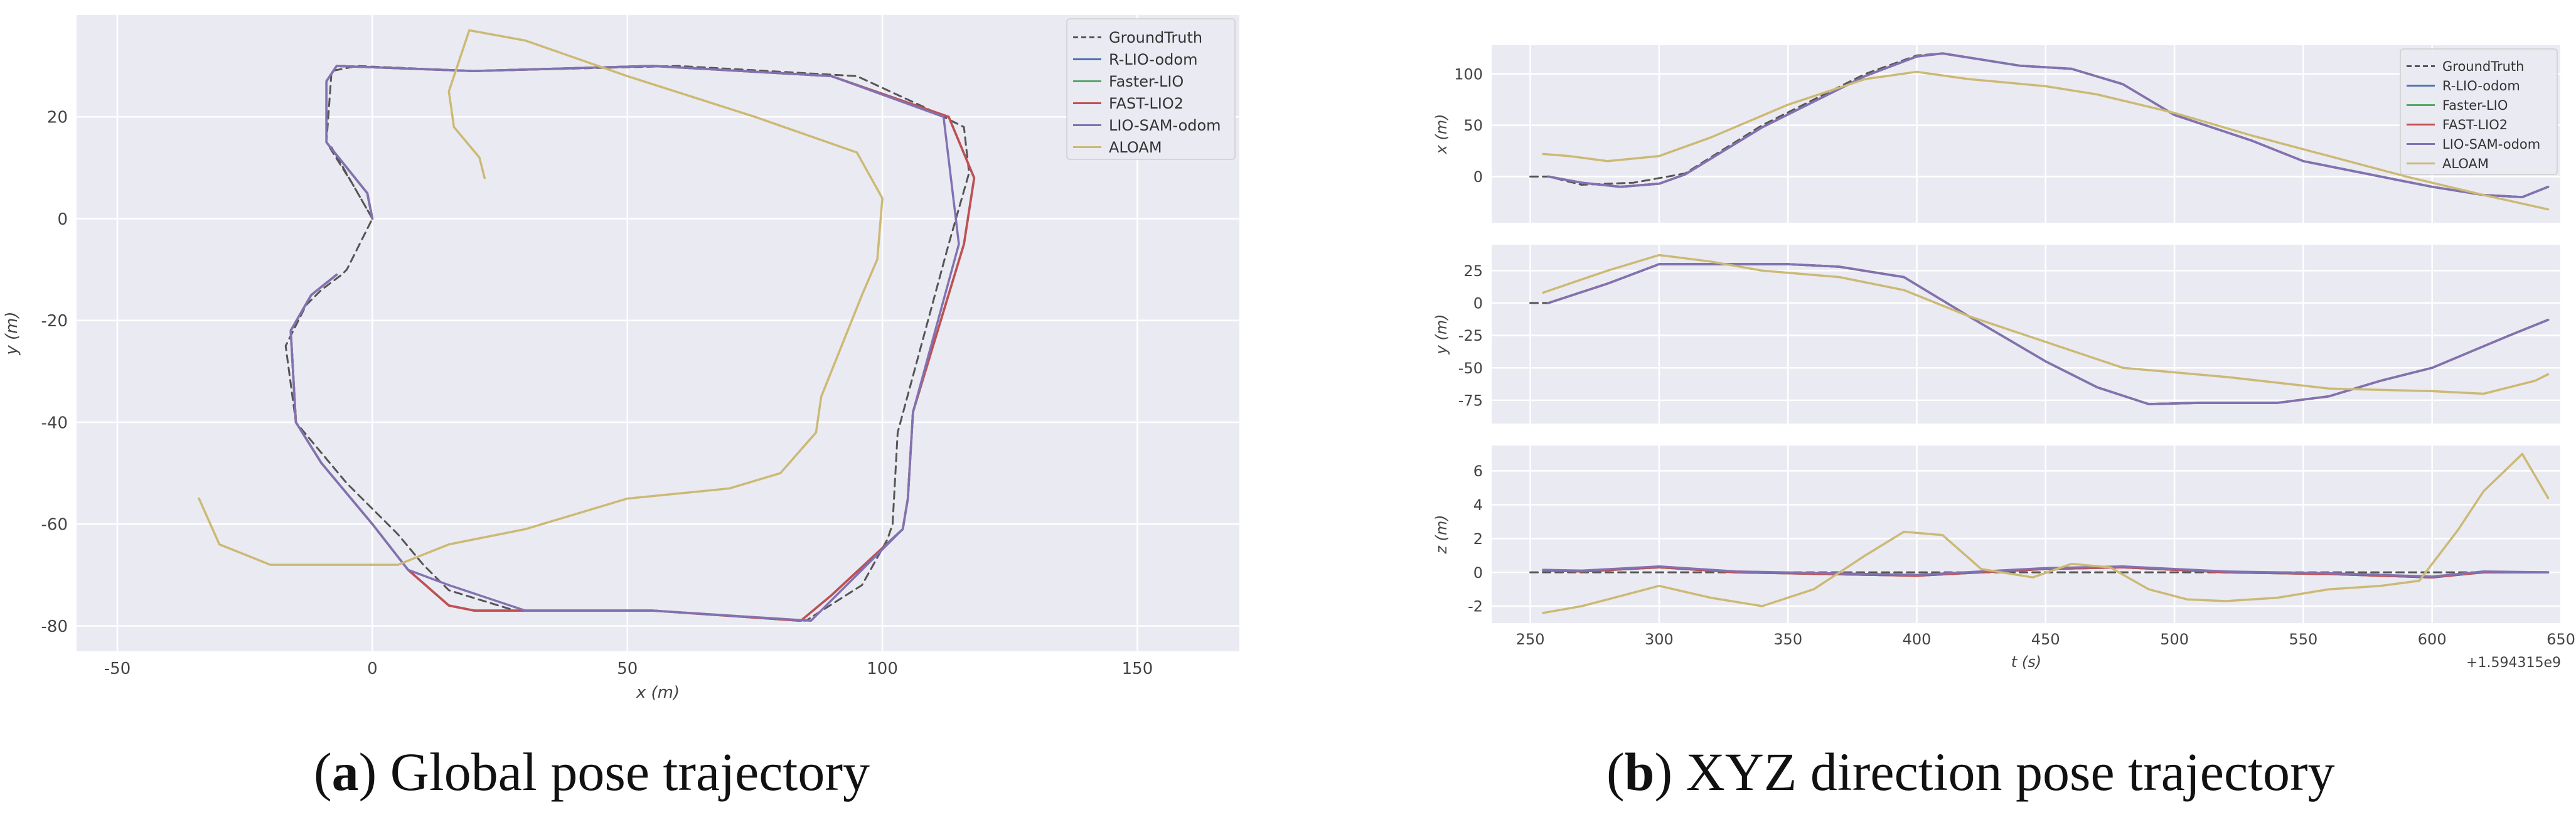 The height and width of the screenshot is (827, 2576). What do you see at coordinates (1137, 668) in the screenshot?
I see `global-x-tick-label: 150` at bounding box center [1137, 668].